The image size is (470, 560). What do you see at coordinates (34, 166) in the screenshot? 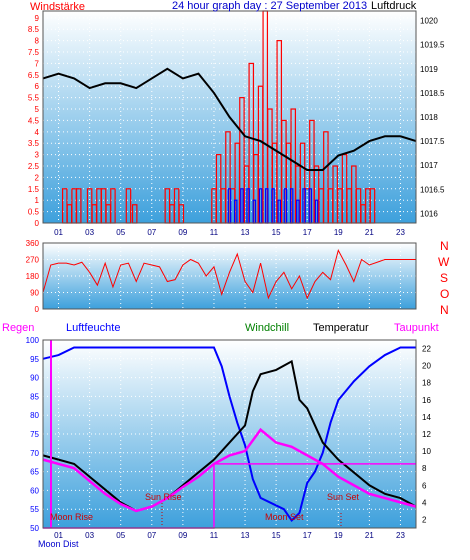
I see `wind-tick-label: 2.5` at bounding box center [34, 166].